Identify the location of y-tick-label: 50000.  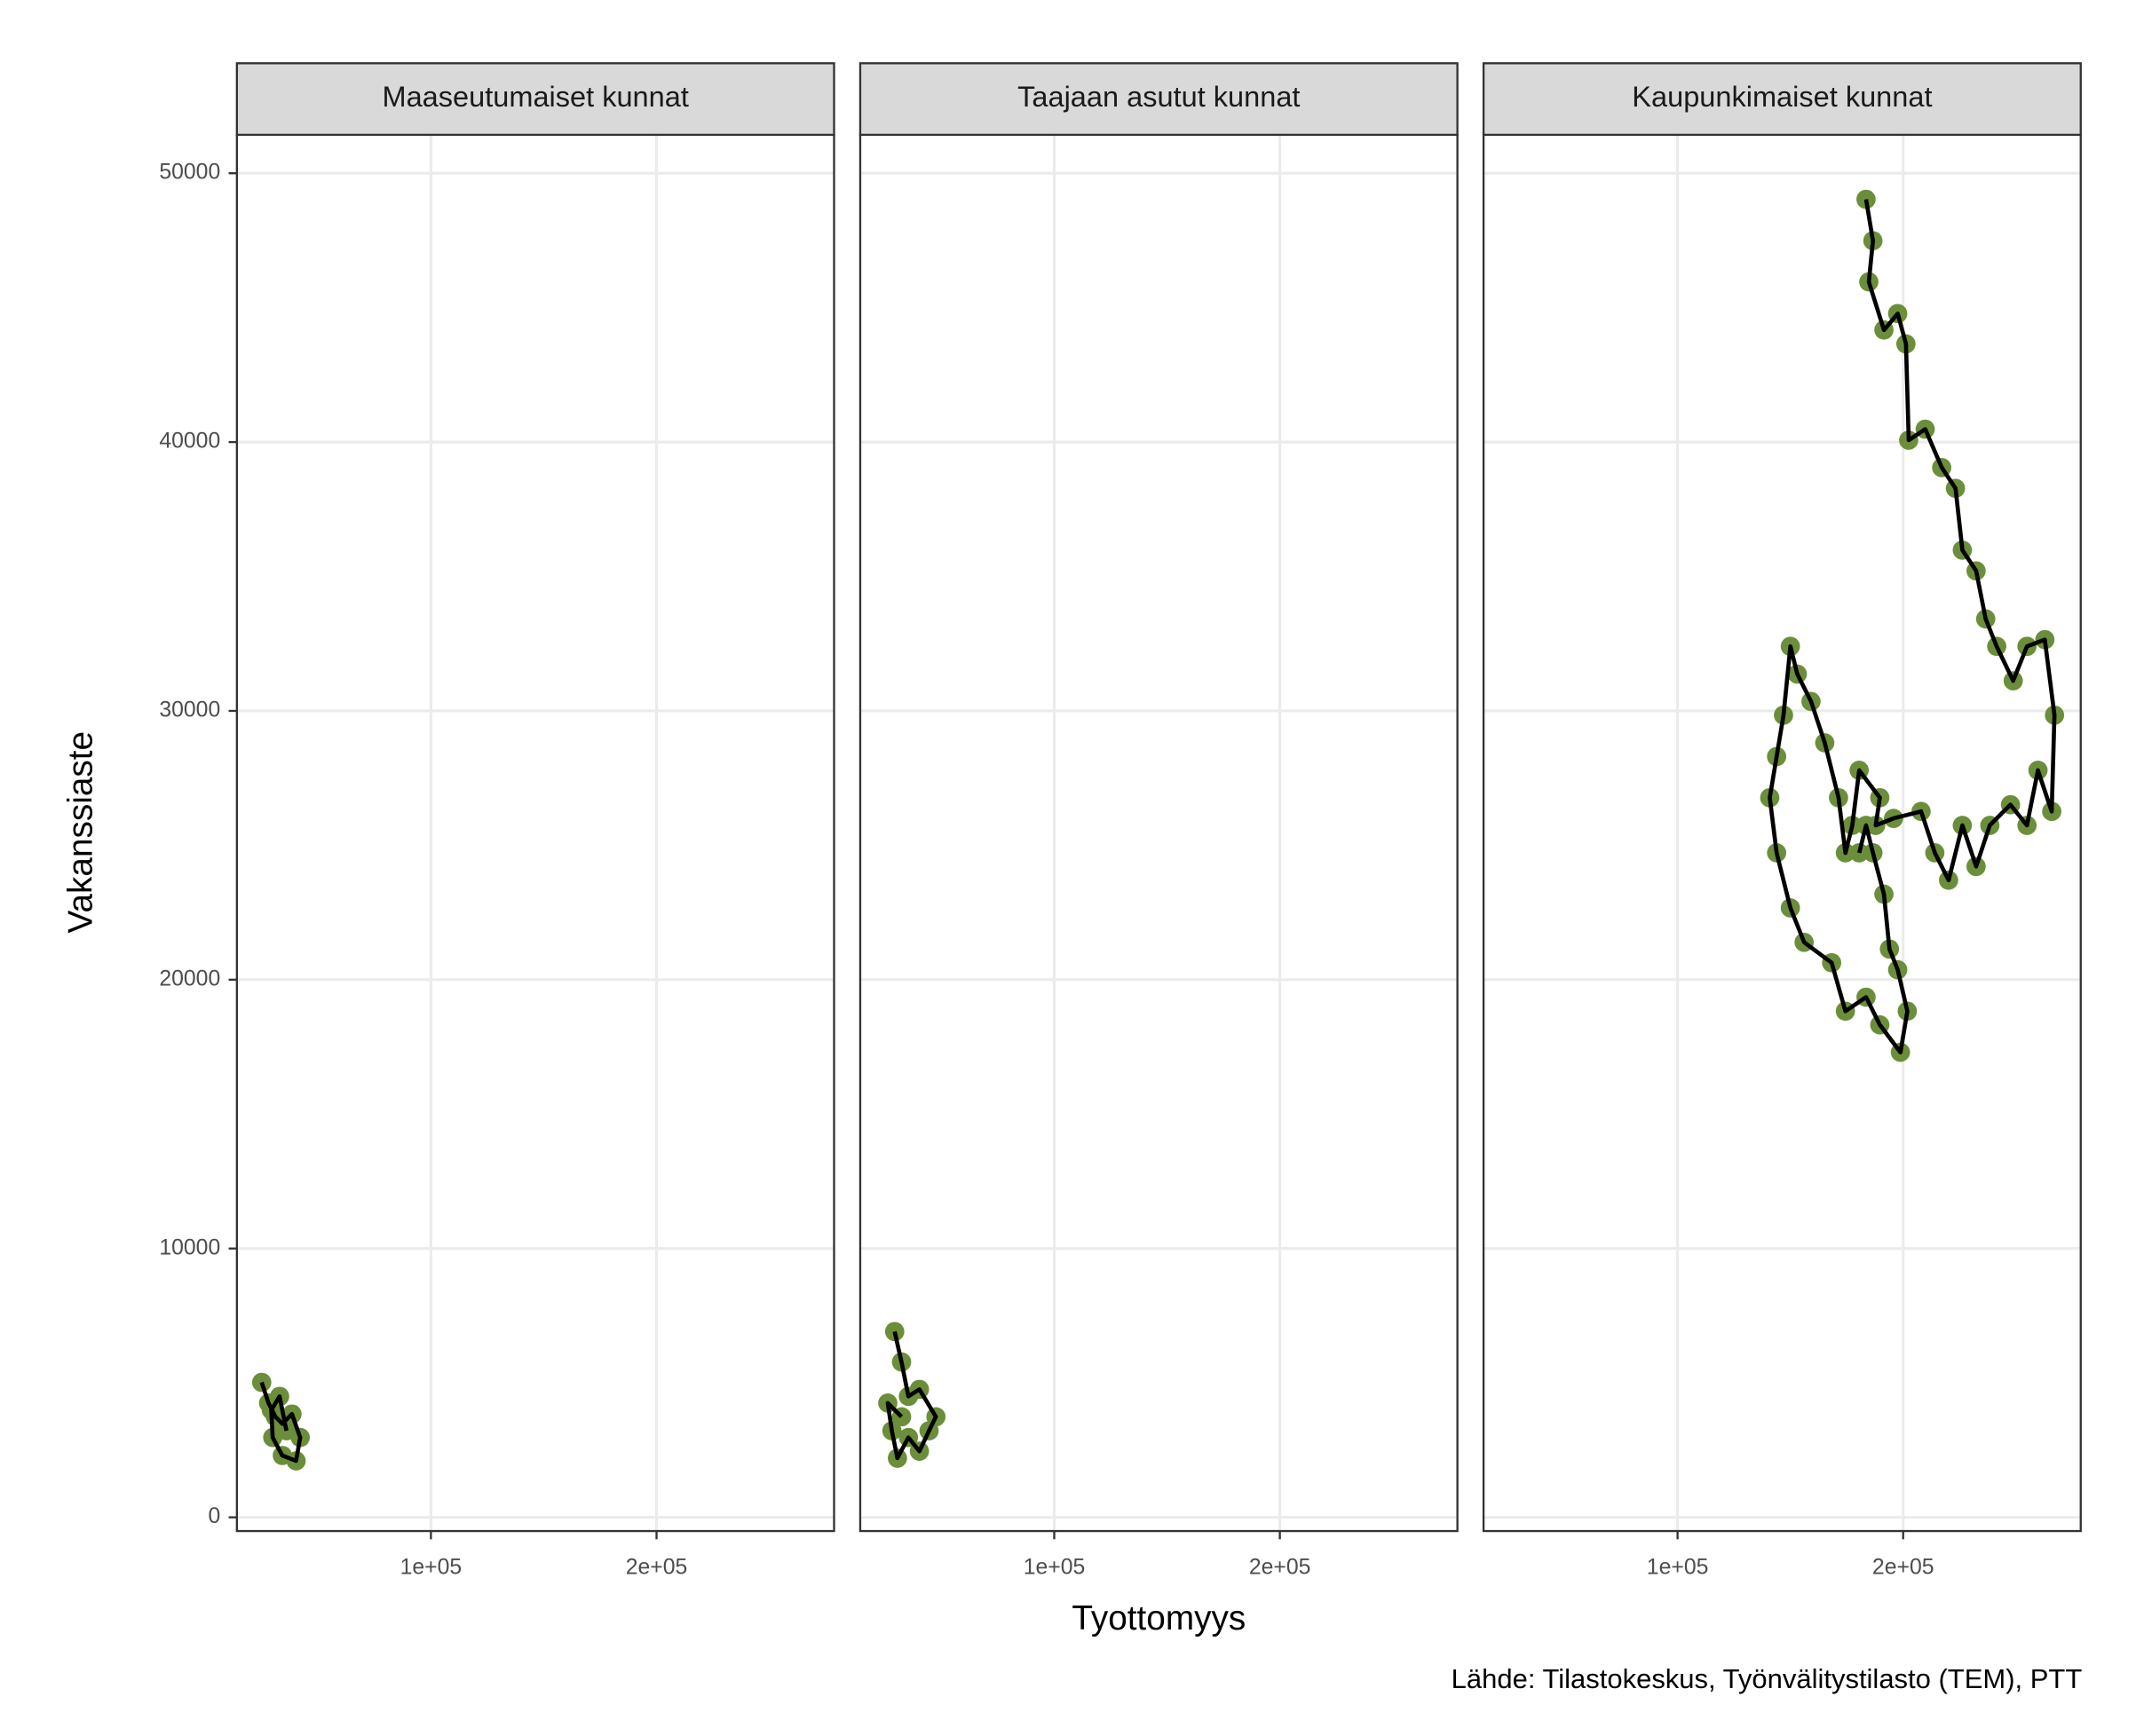
(189, 173).